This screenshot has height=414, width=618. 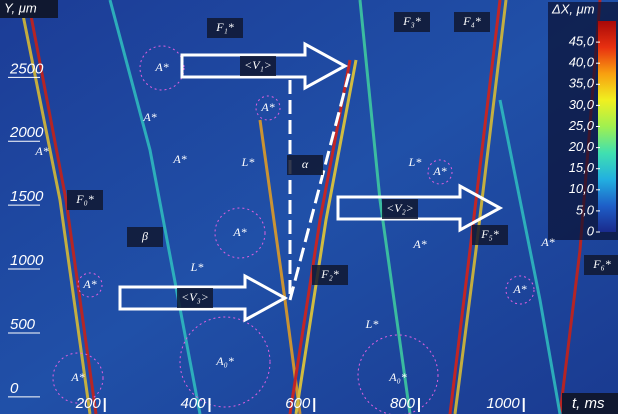 I want to click on x-tick-label: 200, so click(x=88, y=403).